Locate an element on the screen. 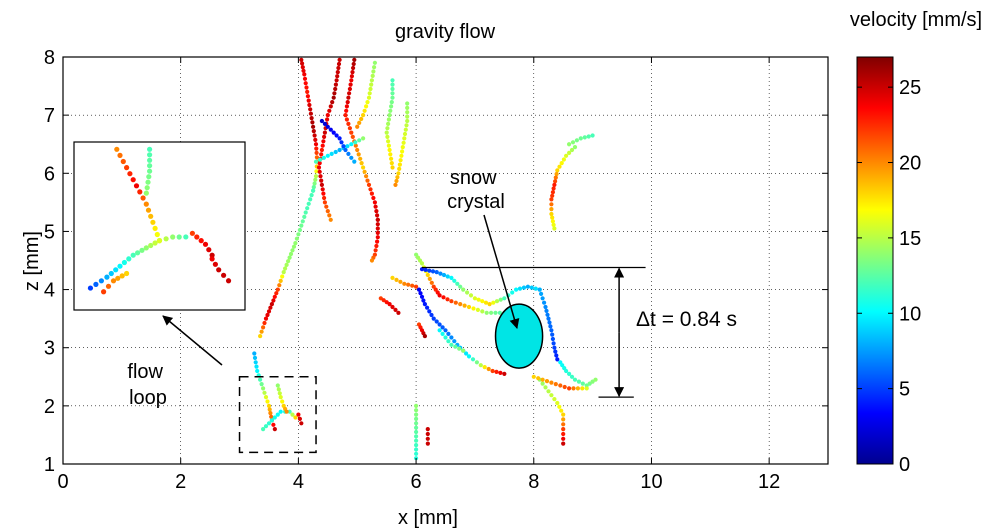  snow-crystal-arrow is located at coordinates (501, 271).